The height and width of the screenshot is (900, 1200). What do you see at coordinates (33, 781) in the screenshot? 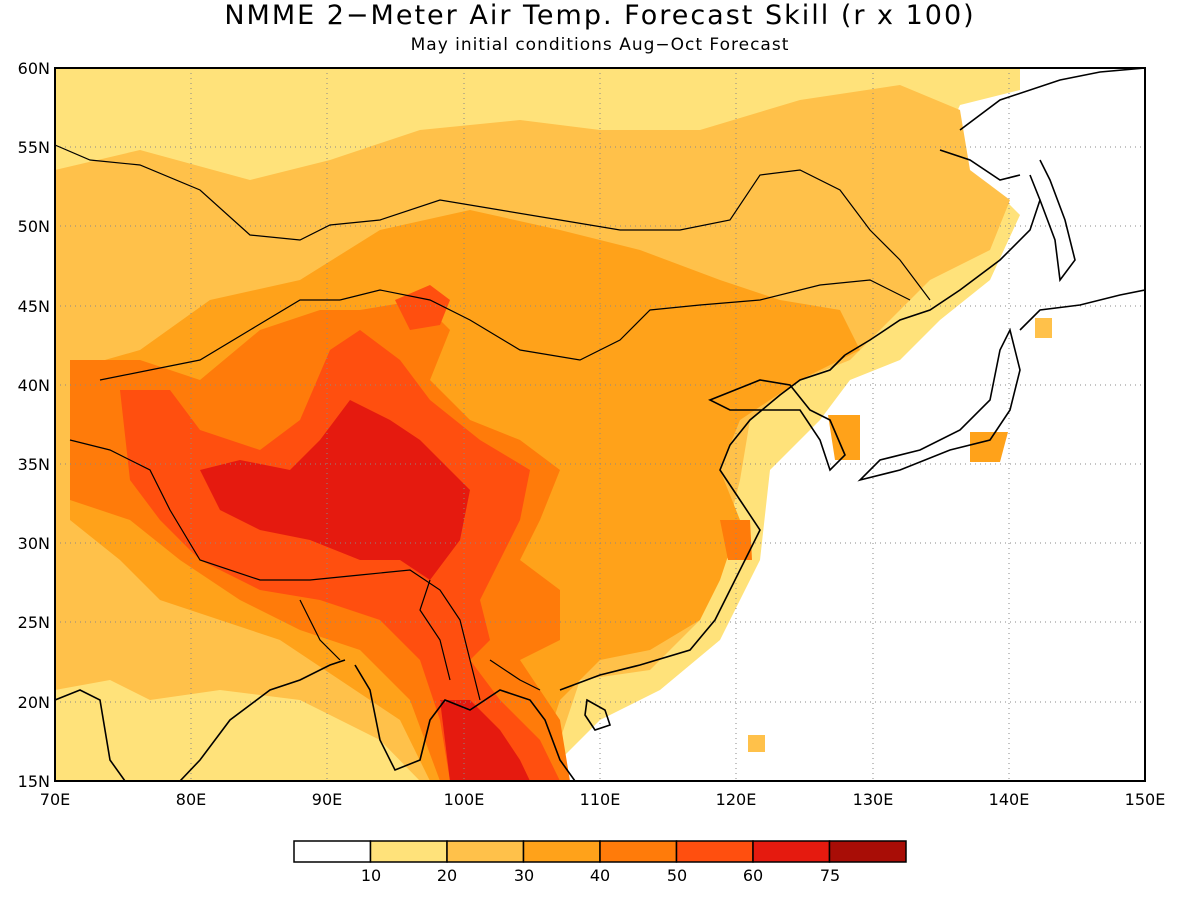
I see `lat-tick-label: 15N` at bounding box center [33, 781].